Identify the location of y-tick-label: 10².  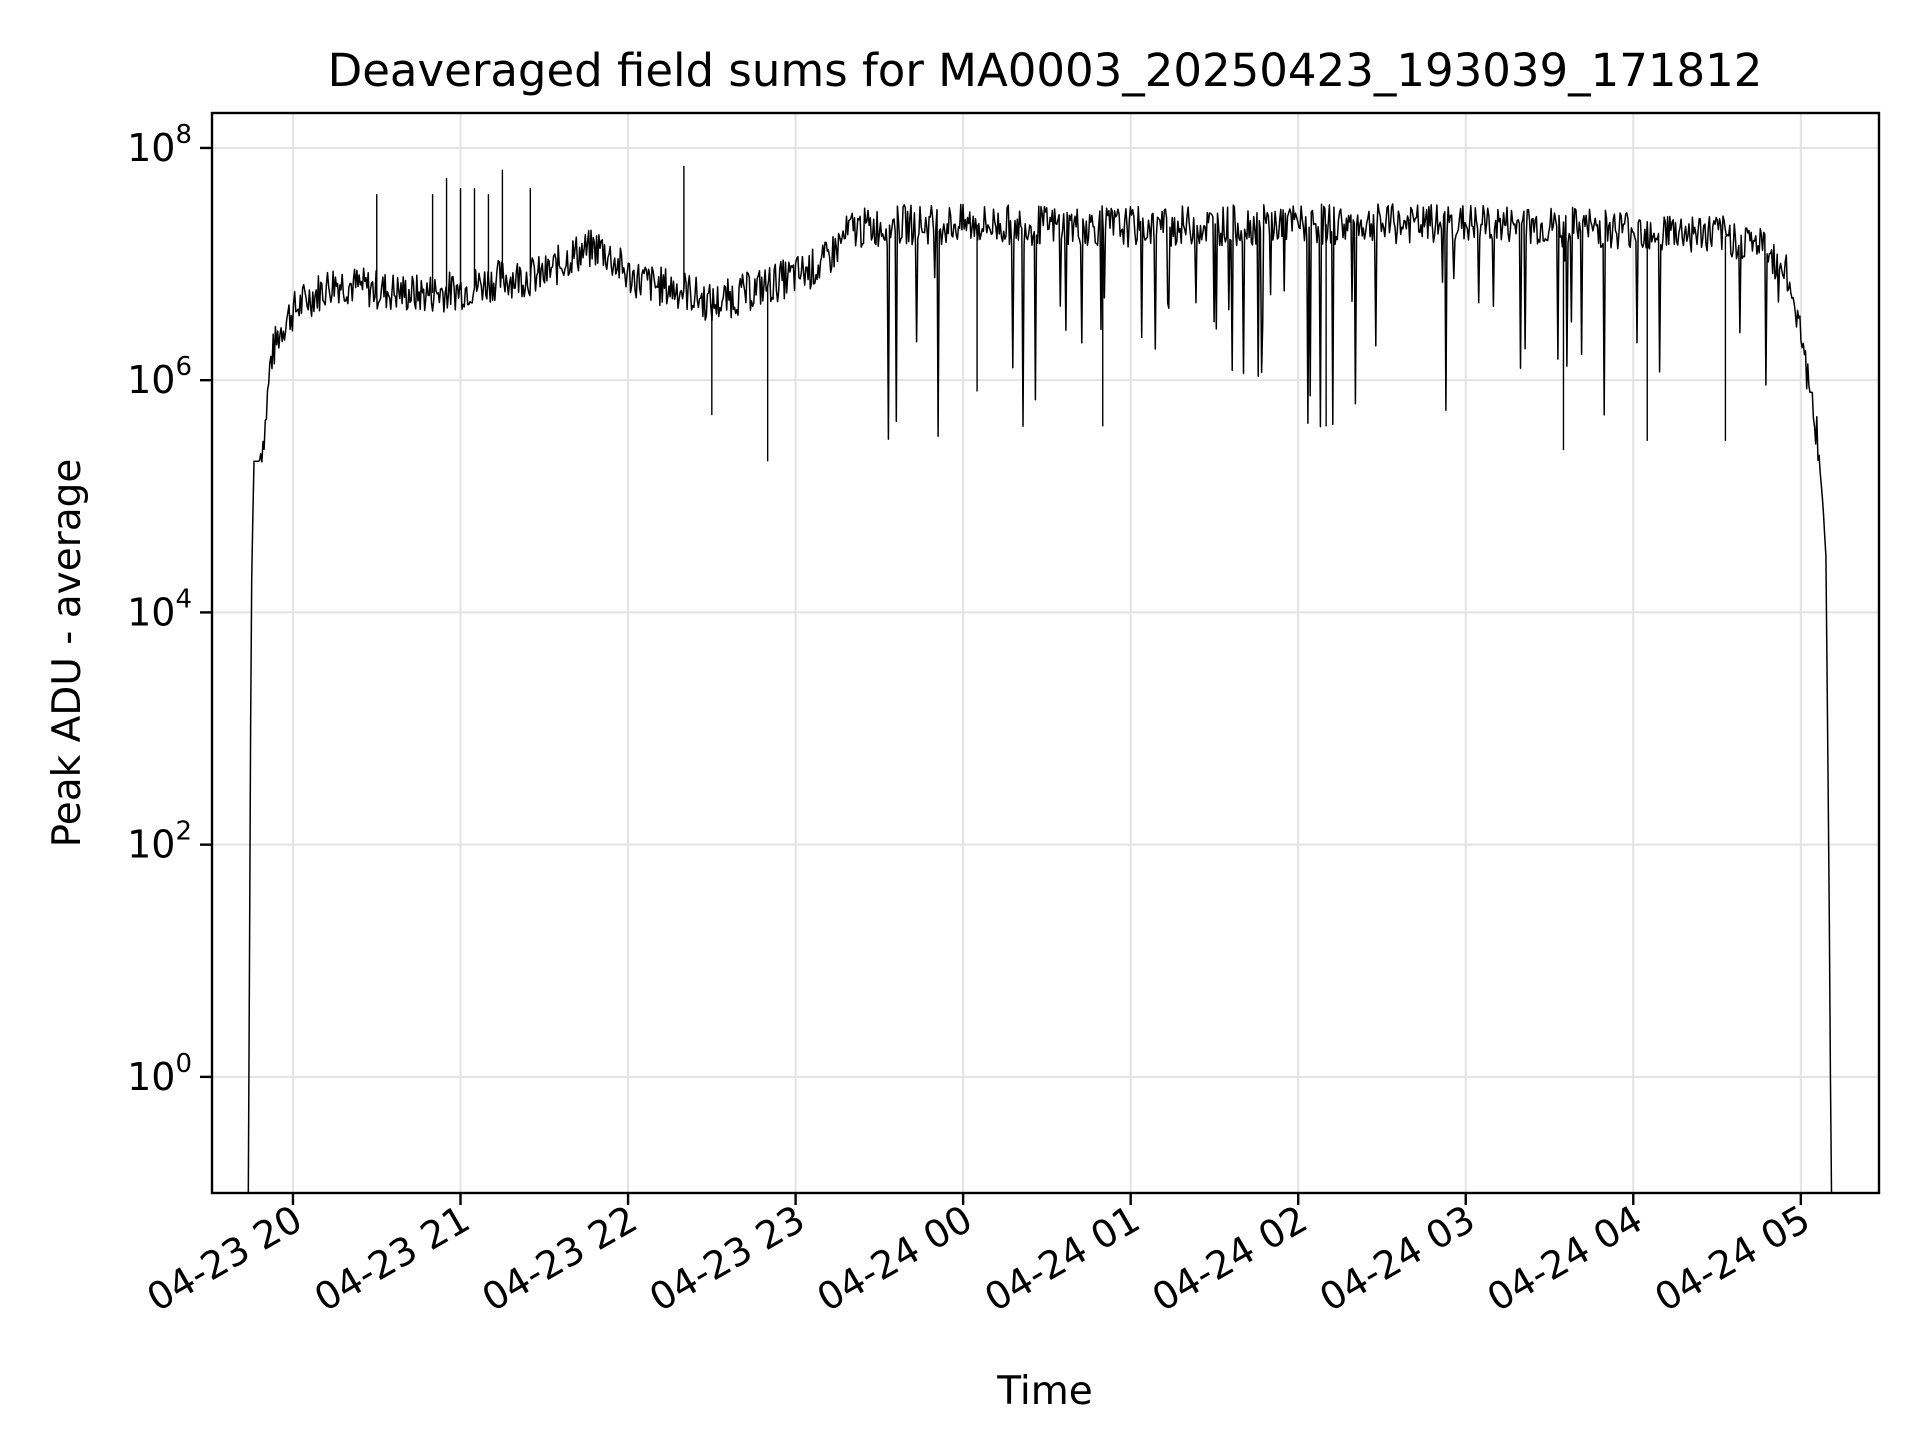
(159, 842).